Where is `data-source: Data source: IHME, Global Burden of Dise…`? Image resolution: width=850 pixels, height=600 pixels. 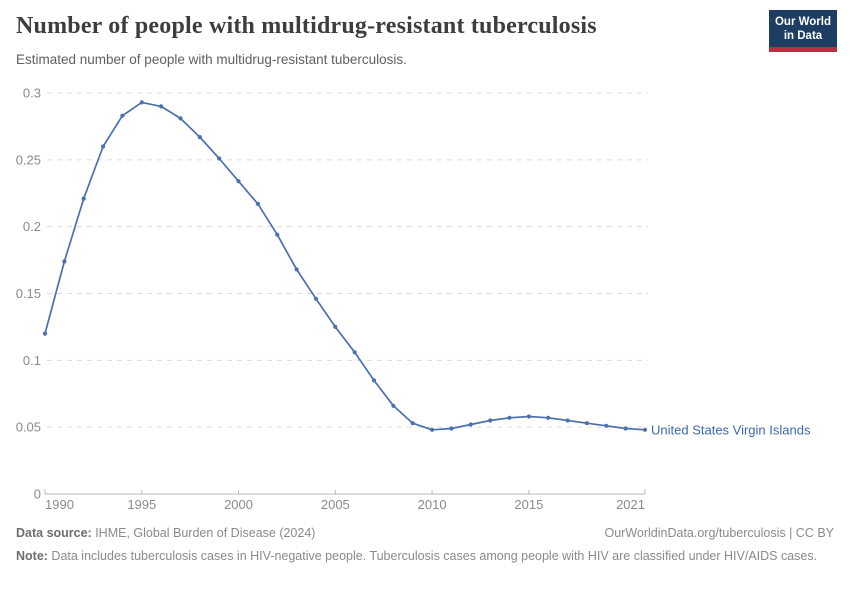
data-source: Data source: IHME, Global Burden of Dise… is located at coordinates (165, 533).